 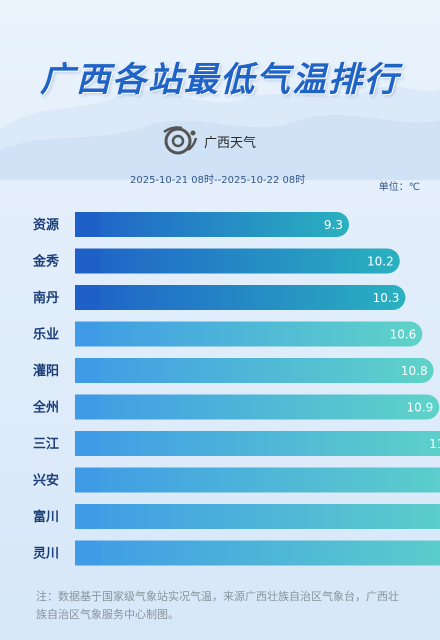 What do you see at coordinates (220, 80) in the screenshot?
I see `page-title: 广西各站最低气温排行` at bounding box center [220, 80].